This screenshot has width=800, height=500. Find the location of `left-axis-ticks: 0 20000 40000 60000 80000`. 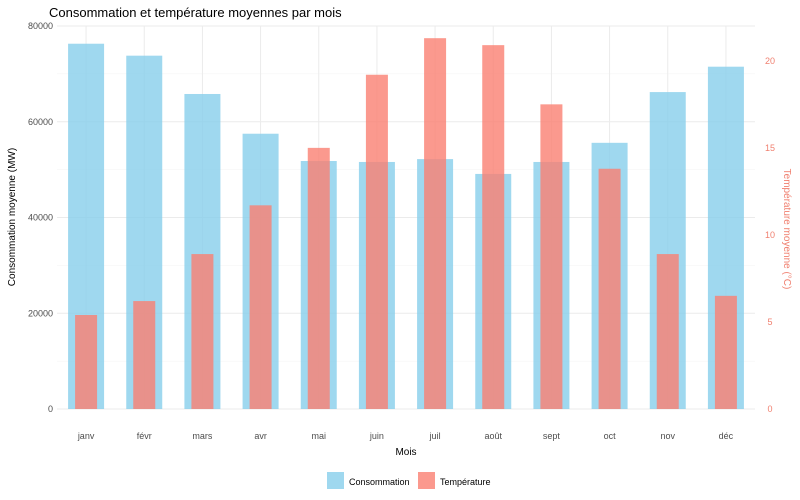

left-axis-ticks: 0 20000 40000 60000 80000 is located at coordinates (40, 217).